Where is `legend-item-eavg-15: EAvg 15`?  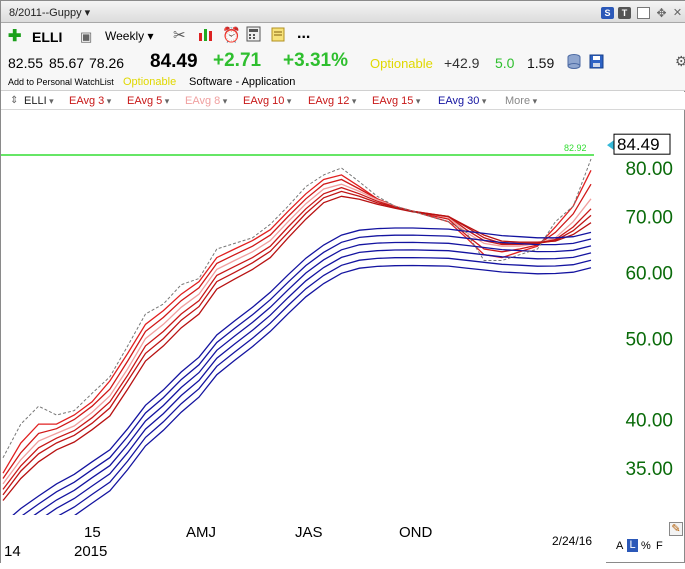
legend-item-eavg-15: EAvg 15 is located at coordinates (396, 101).